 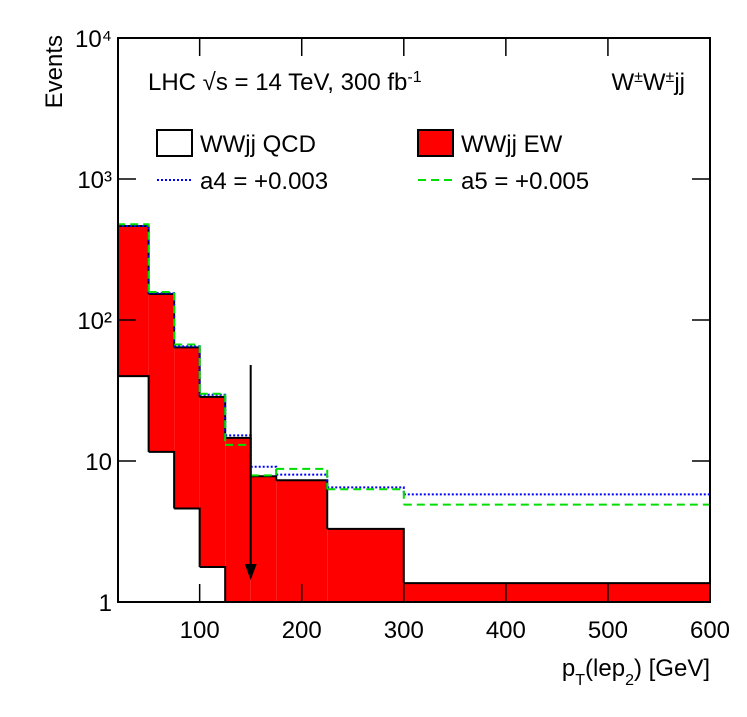 What do you see at coordinates (264, 181) in the screenshot?
I see `legend-label: a4 = +0.003` at bounding box center [264, 181].